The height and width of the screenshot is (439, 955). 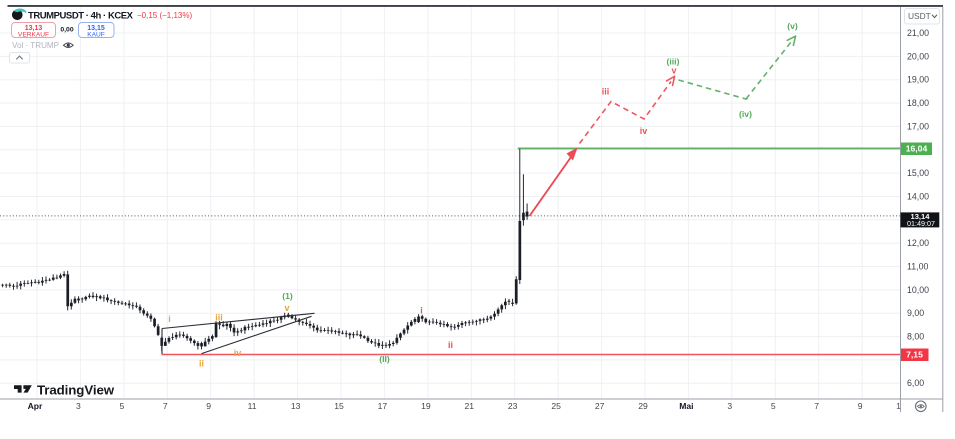 What do you see at coordinates (33, 34) in the screenshot?
I see `svg-text: VERKAUF` at bounding box center [33, 34].